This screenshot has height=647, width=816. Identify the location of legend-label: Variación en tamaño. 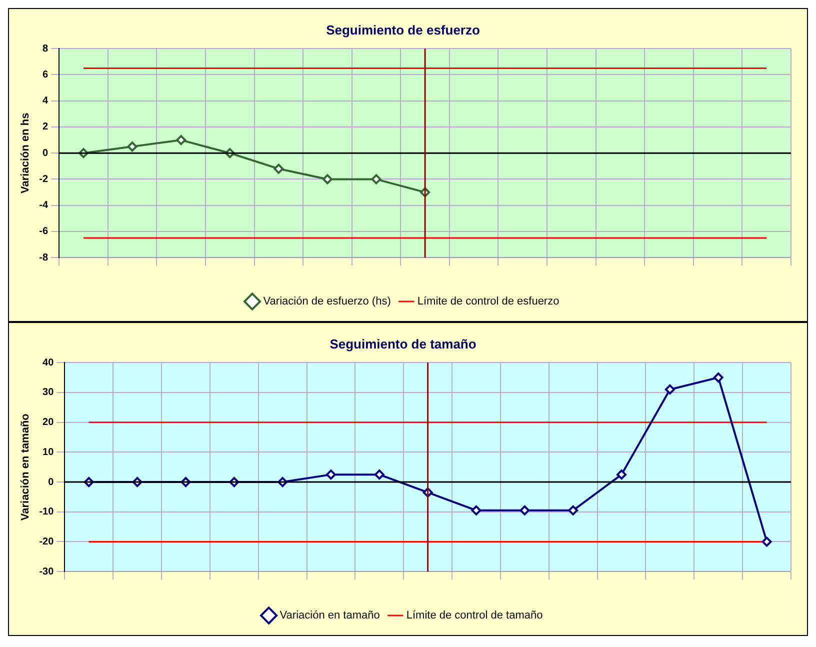
(330, 616).